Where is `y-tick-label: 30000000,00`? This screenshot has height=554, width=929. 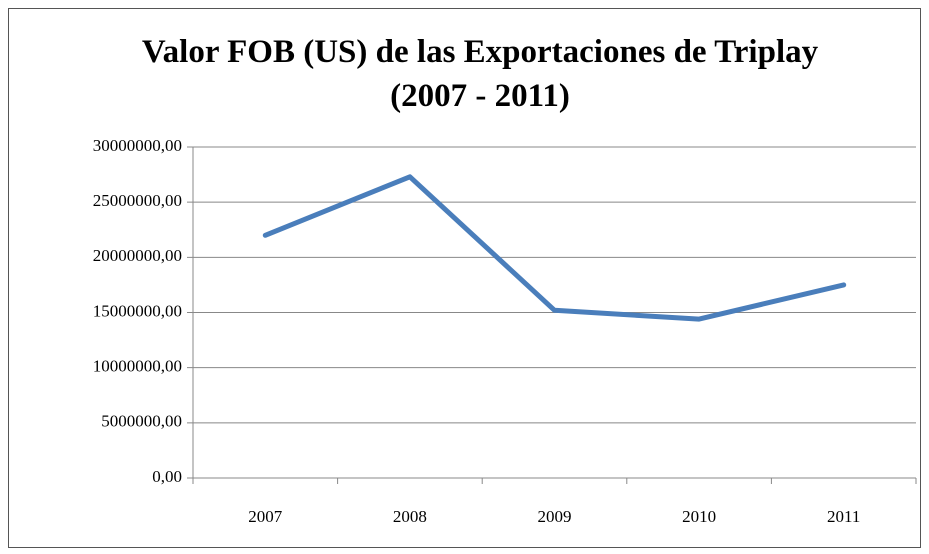
y-tick-label: 30000000,00 is located at coordinates (137, 145).